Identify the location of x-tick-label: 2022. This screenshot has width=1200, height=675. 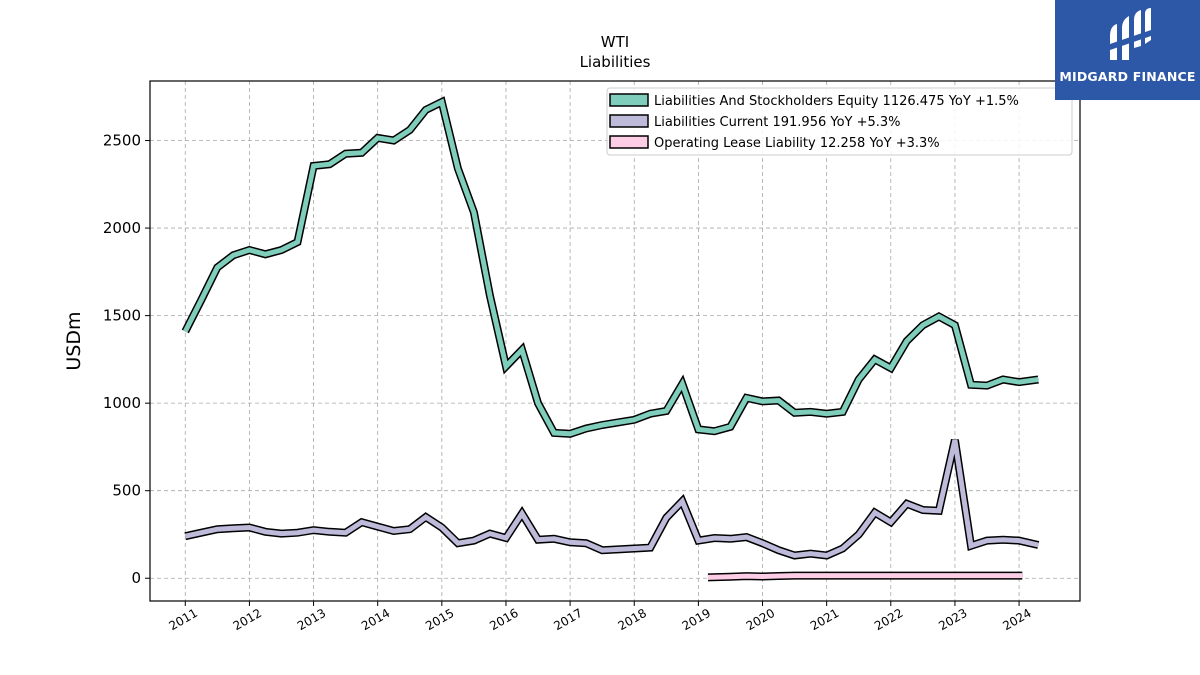
(888, 619).